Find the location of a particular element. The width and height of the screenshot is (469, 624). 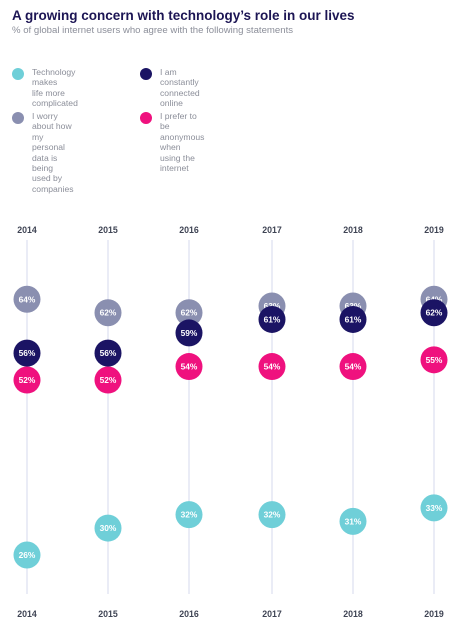

year-label-top: 2017 is located at coordinates (272, 230).